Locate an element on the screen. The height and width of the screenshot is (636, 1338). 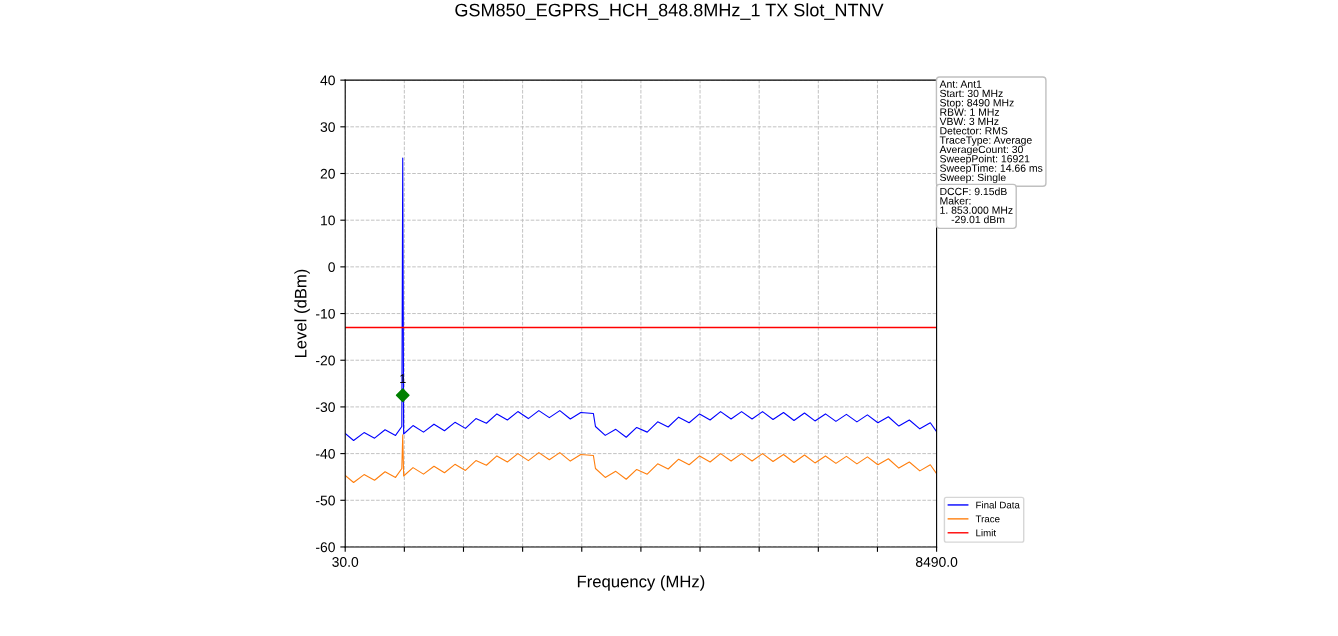
legend-label: Limit is located at coordinates (986, 533).